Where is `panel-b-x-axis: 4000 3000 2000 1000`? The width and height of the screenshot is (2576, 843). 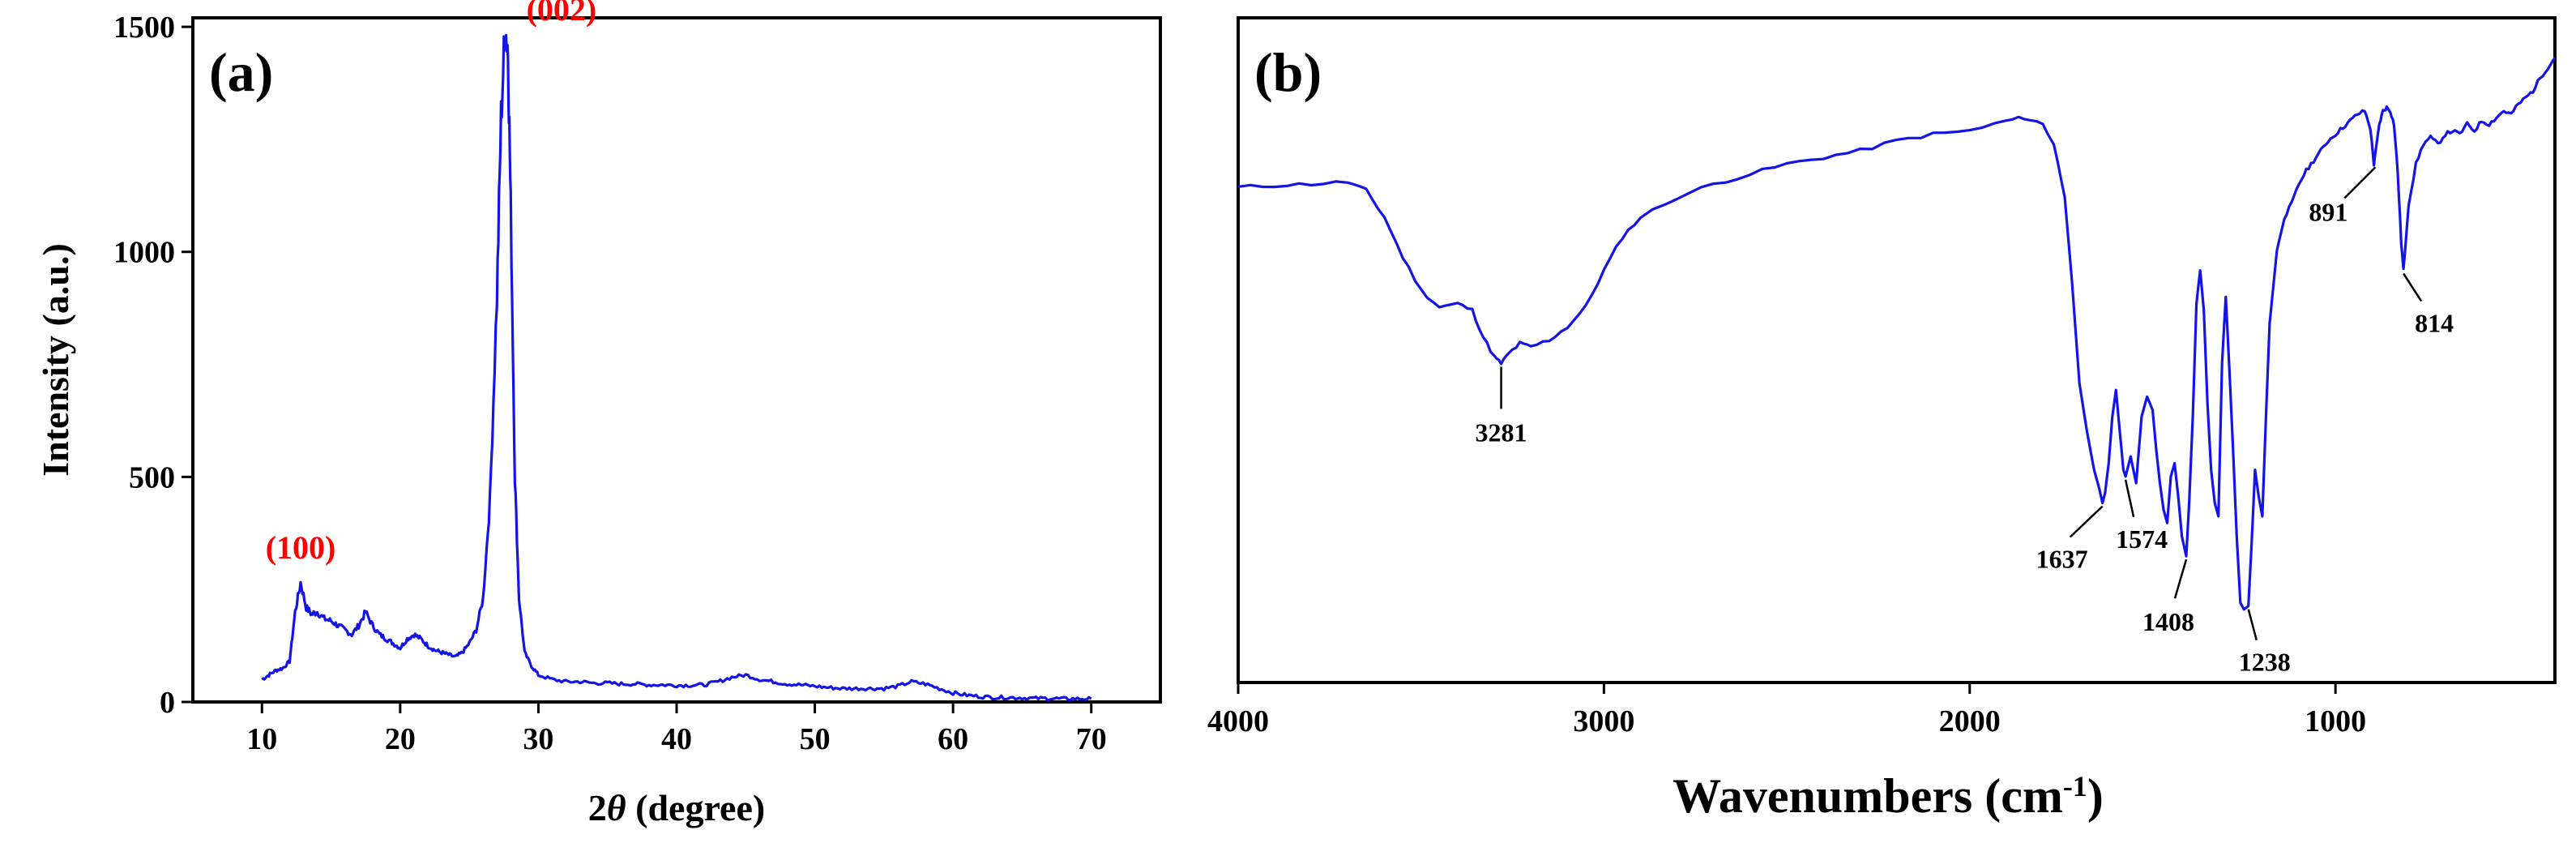 panel-b-x-axis: 4000 3000 2000 1000 is located at coordinates (1786, 710).